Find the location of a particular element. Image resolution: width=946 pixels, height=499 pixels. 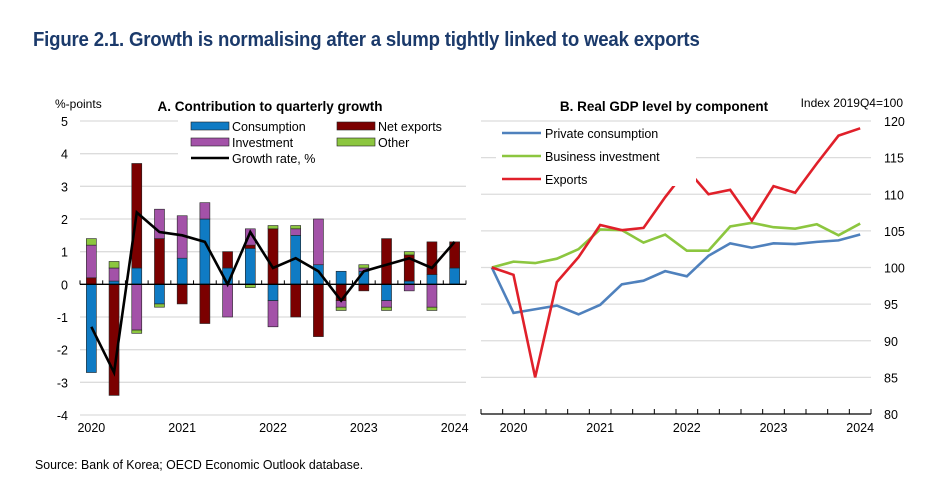

y-tick-label: 100 is located at coordinates (894, 269).